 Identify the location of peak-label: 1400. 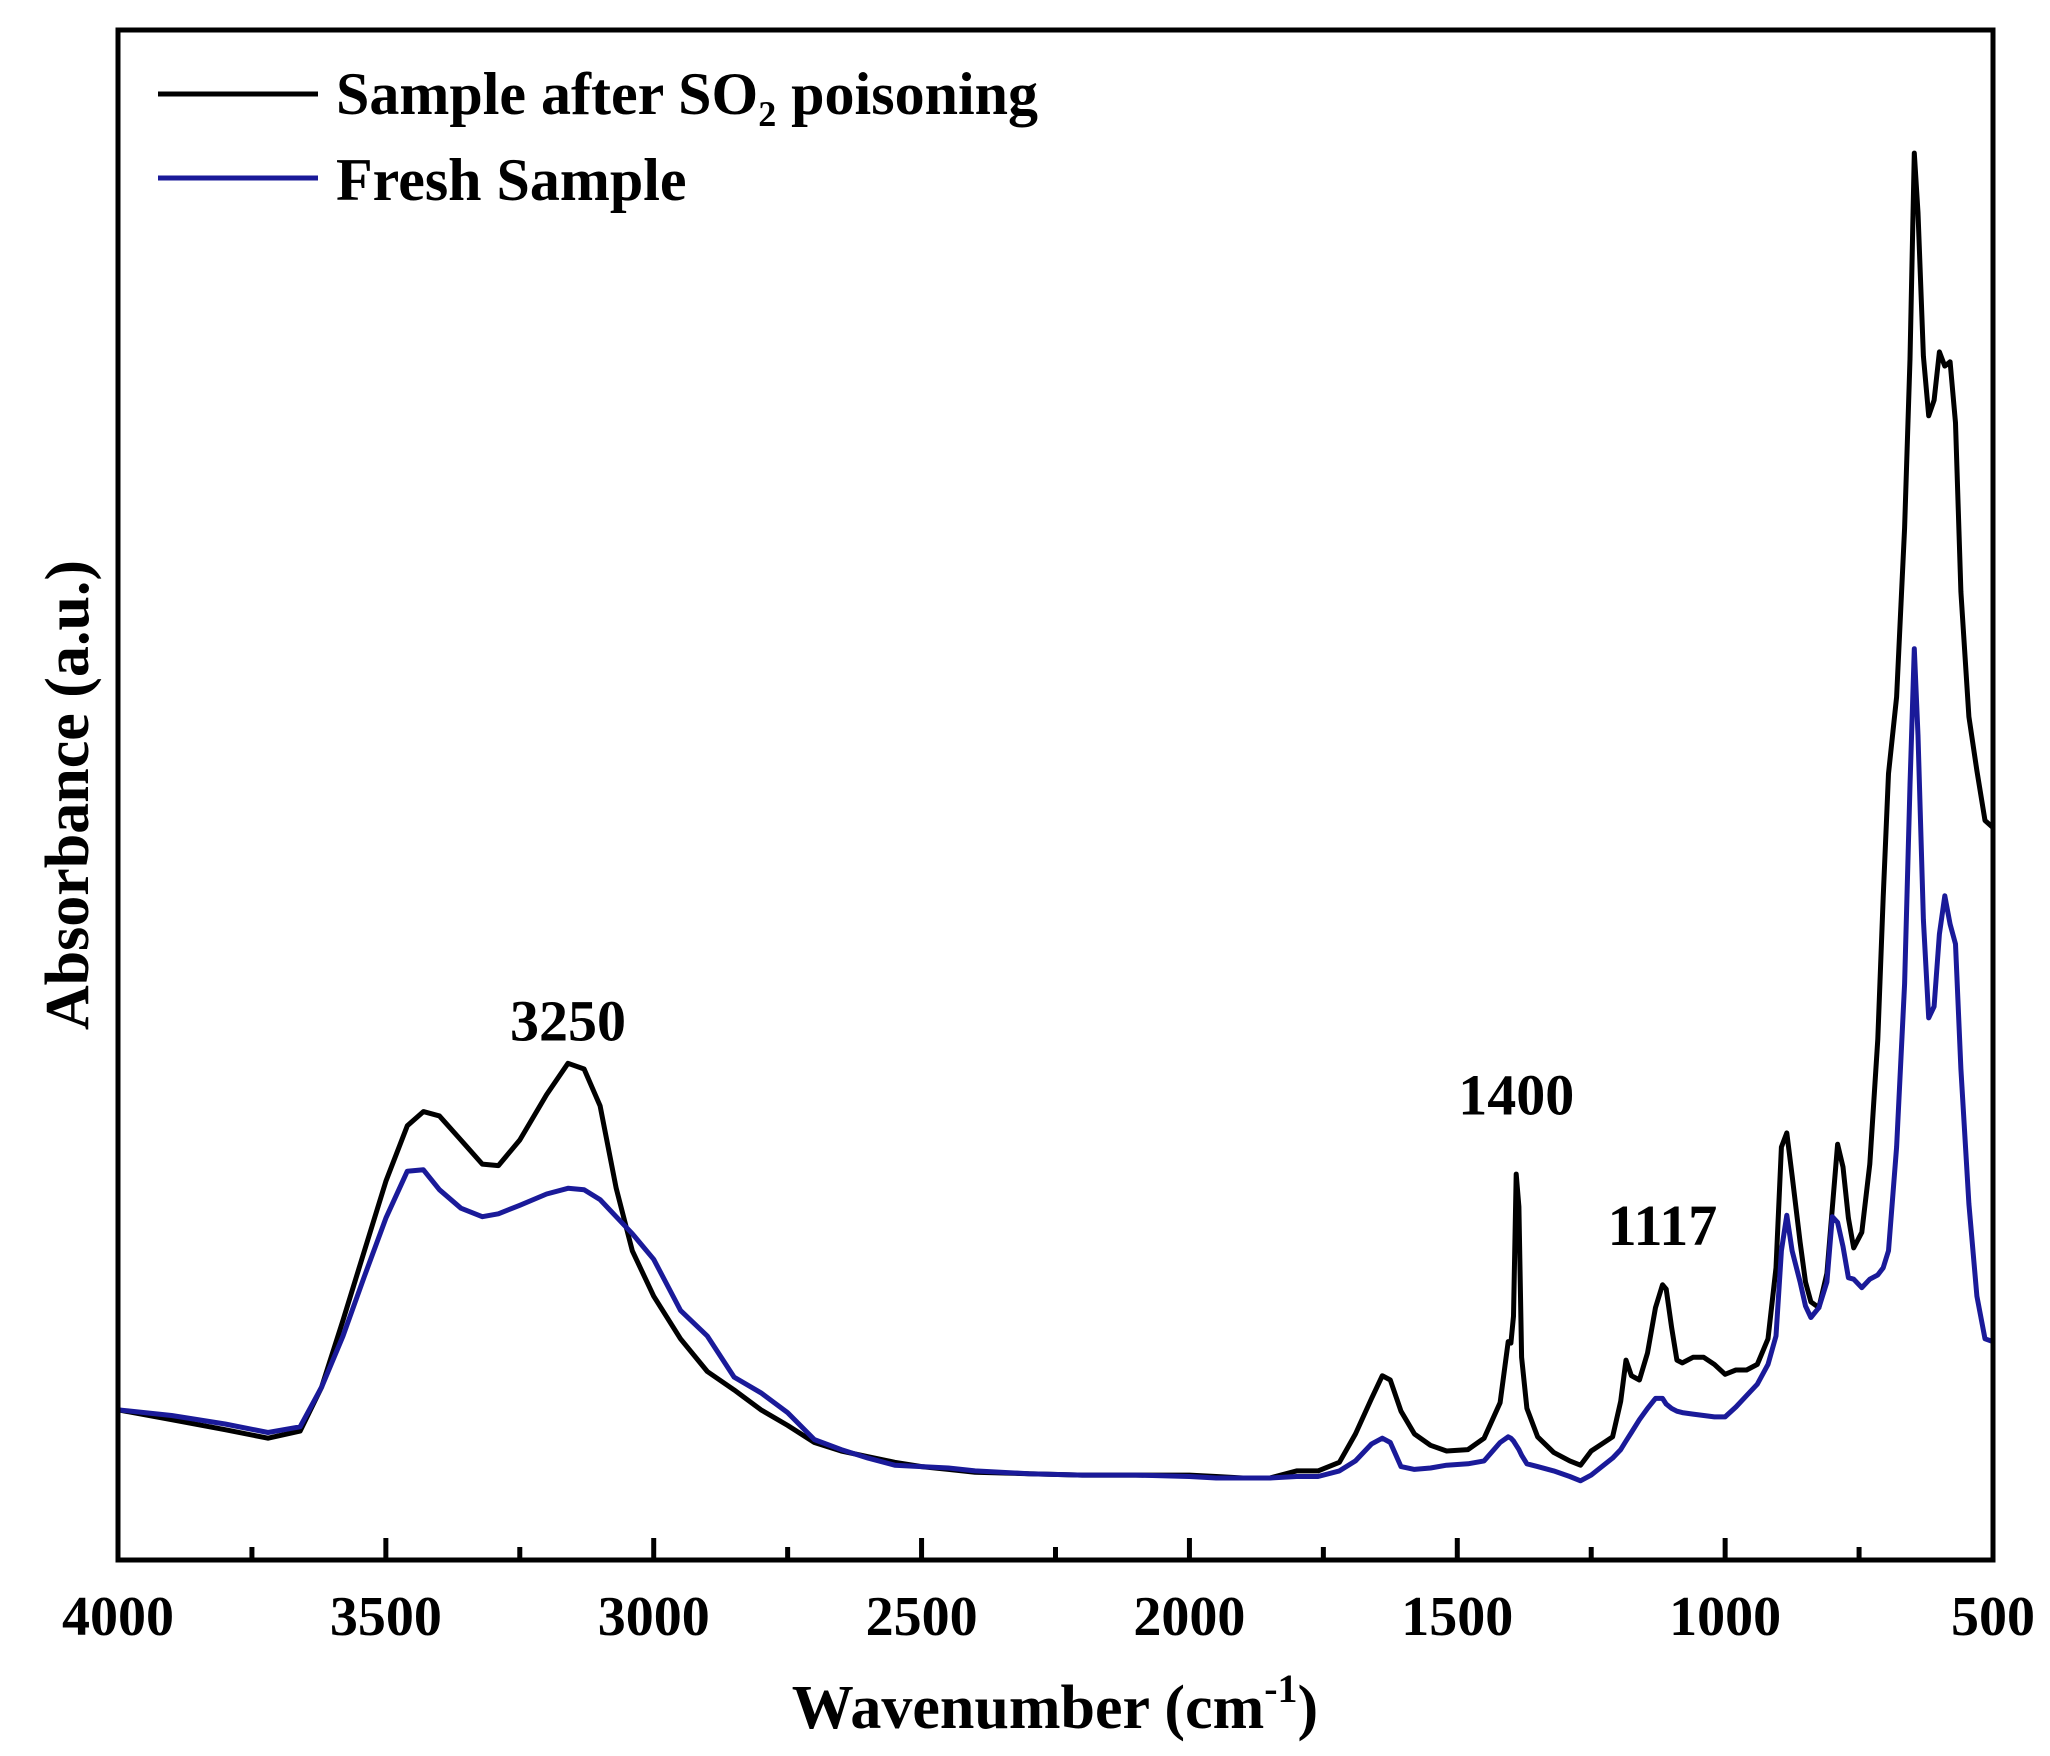
(1516, 1094).